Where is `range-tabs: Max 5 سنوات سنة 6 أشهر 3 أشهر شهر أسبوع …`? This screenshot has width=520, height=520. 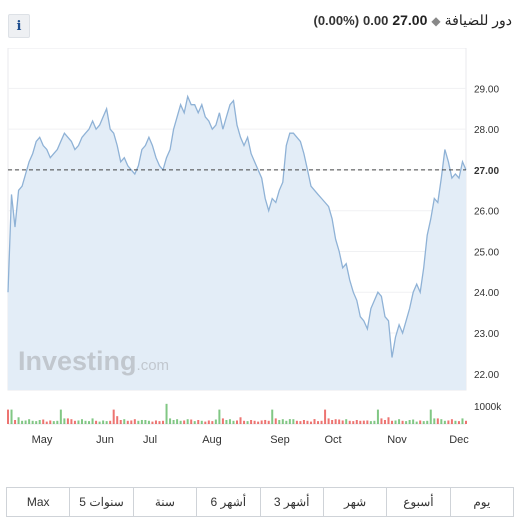 range-tabs: Max 5 سنوات سنة 6 أشهر 3 أشهر شهر أسبوع … is located at coordinates (260, 502).